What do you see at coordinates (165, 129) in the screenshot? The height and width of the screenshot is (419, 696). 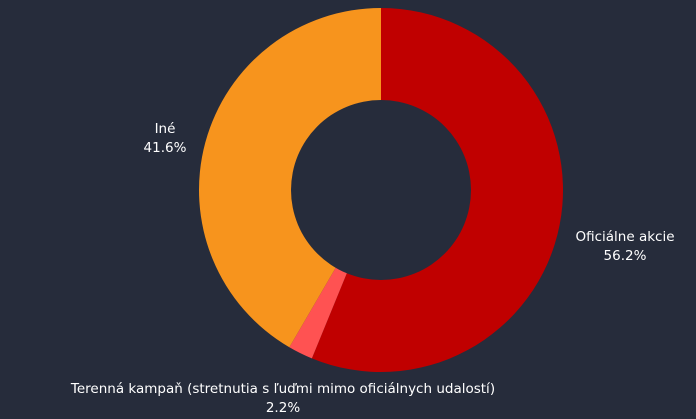 I see `slice-label-ine-name: Iné` at bounding box center [165, 129].